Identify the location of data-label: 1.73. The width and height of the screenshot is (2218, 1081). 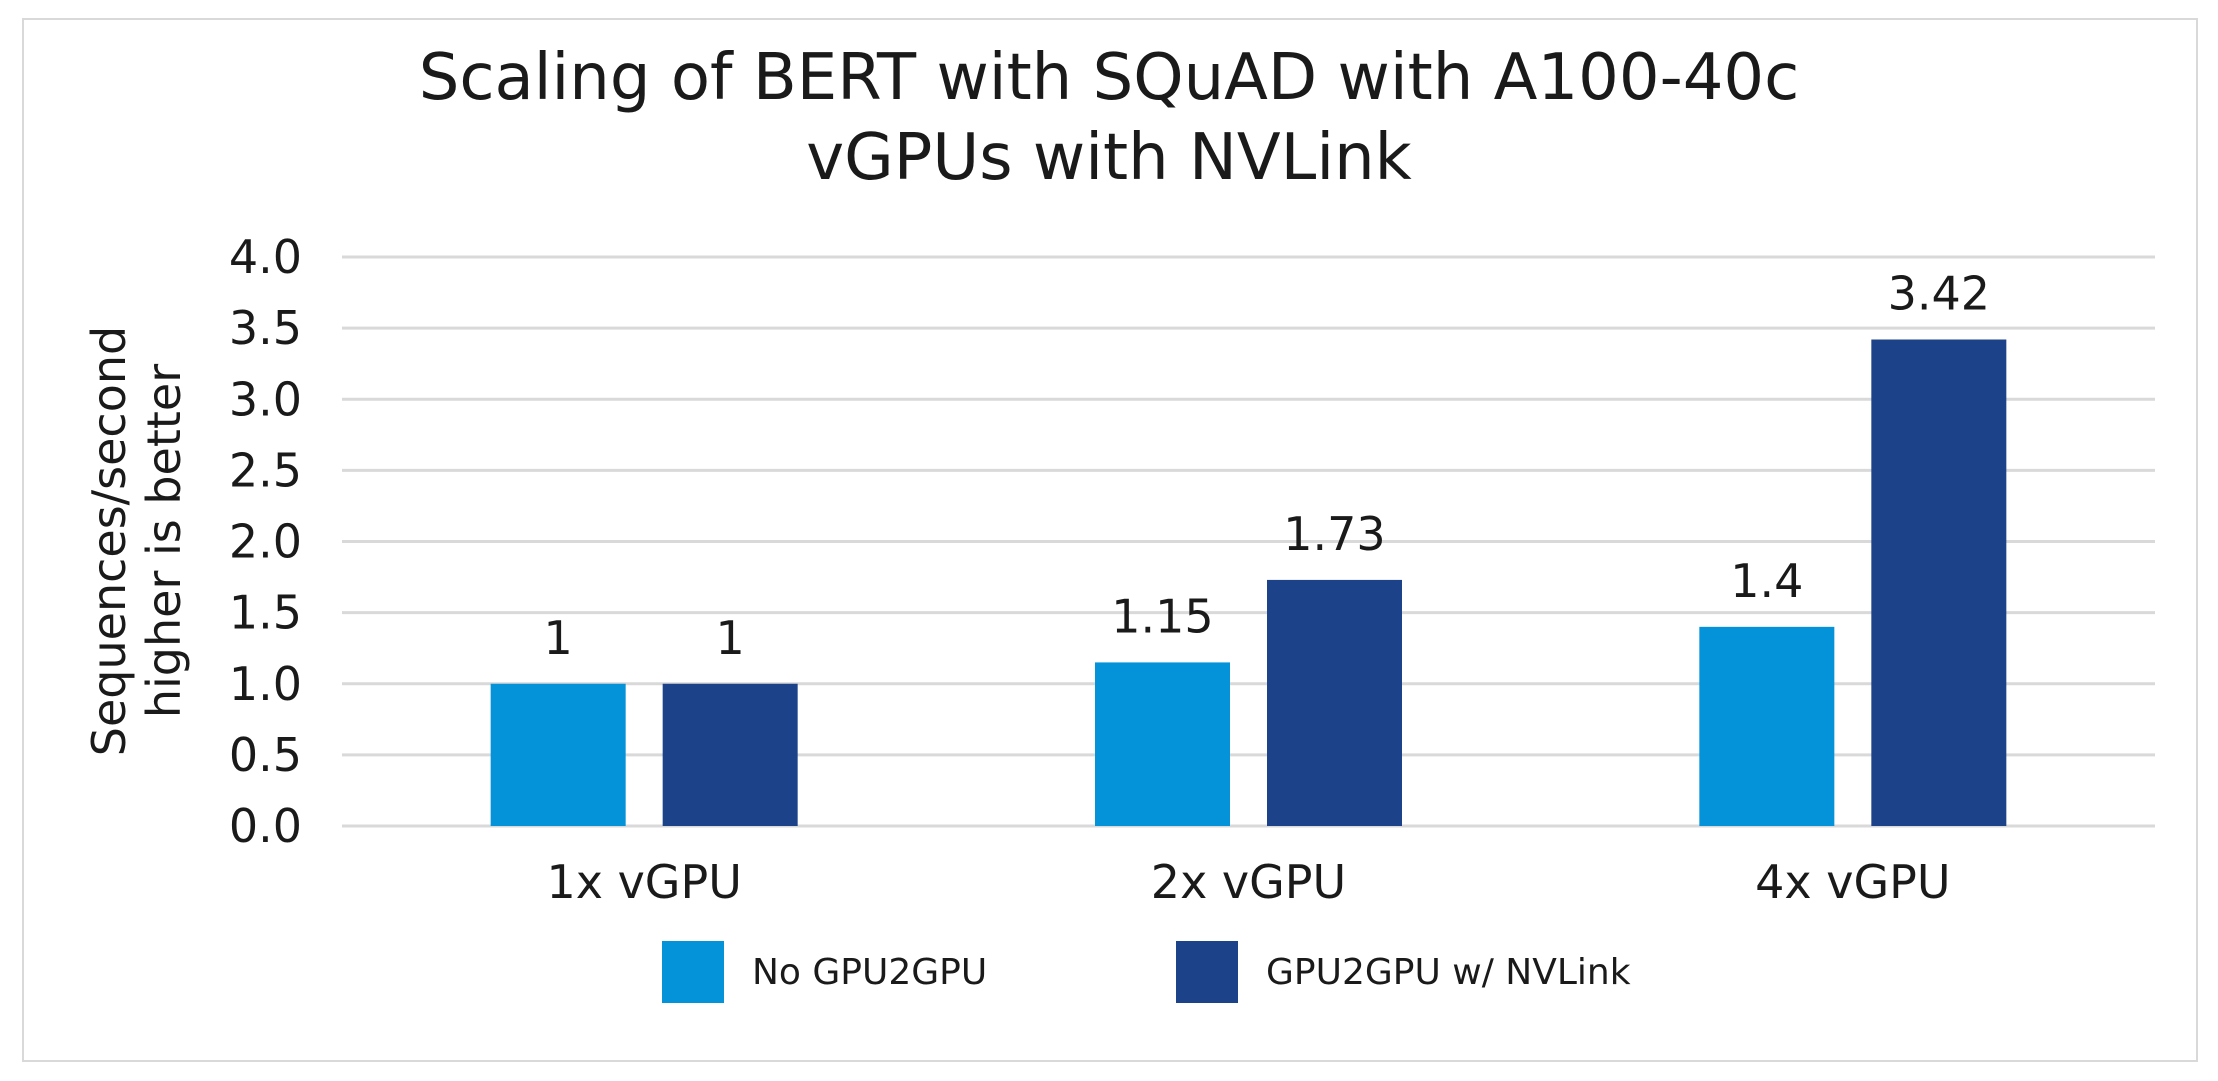
(1334, 534).